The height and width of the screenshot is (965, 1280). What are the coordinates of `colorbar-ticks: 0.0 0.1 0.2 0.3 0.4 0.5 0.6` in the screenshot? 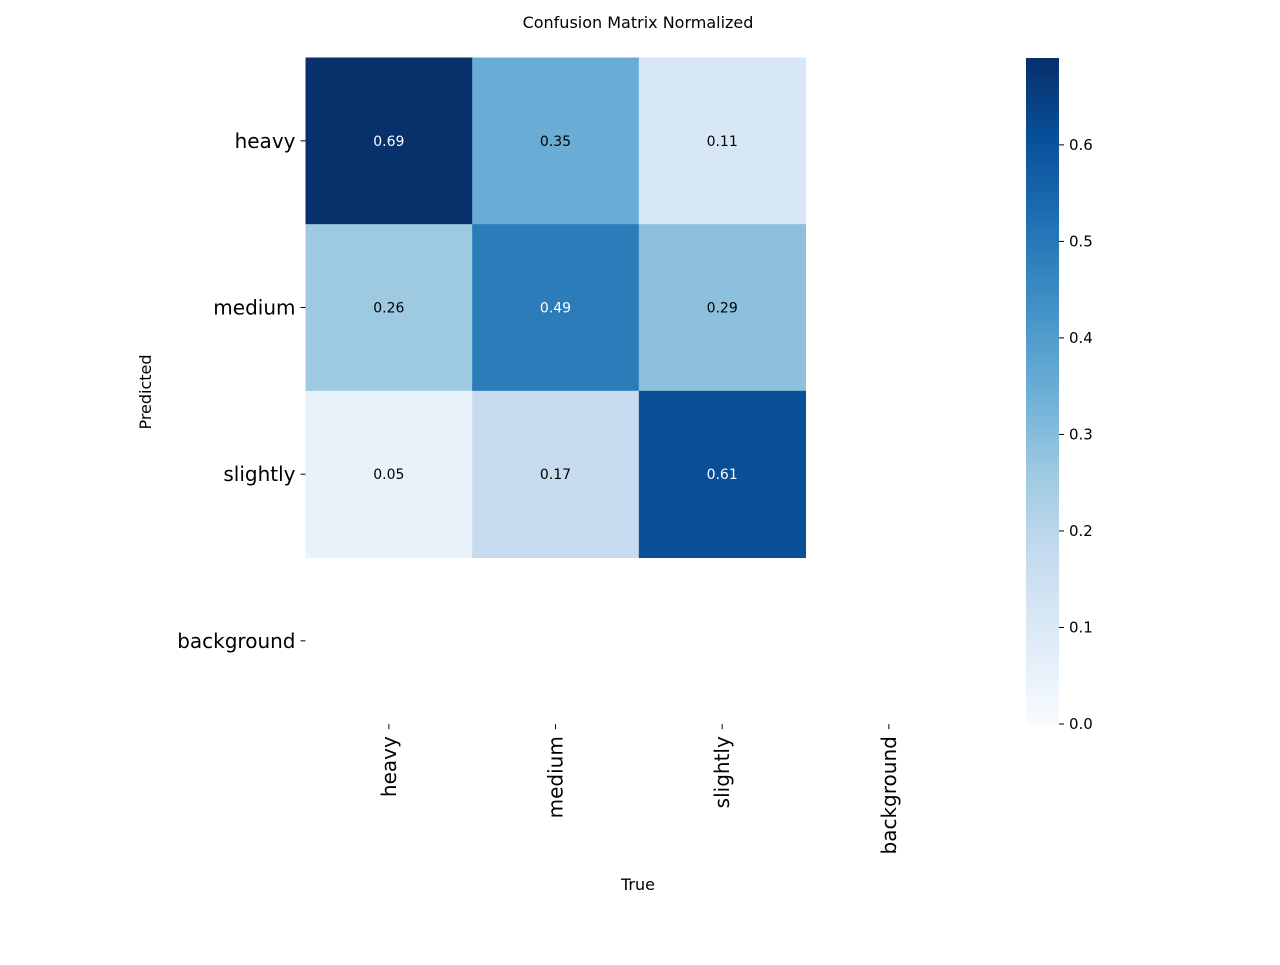 It's located at (1076, 434).